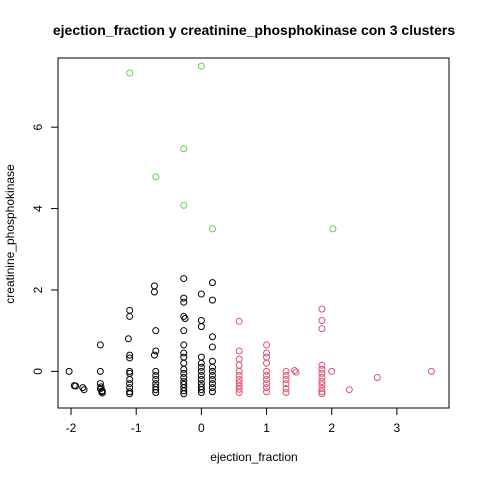 The height and width of the screenshot is (480, 480). Describe the element at coordinates (45, 249) in the screenshot. I see `y-axis: 0 2 4 6` at that location.